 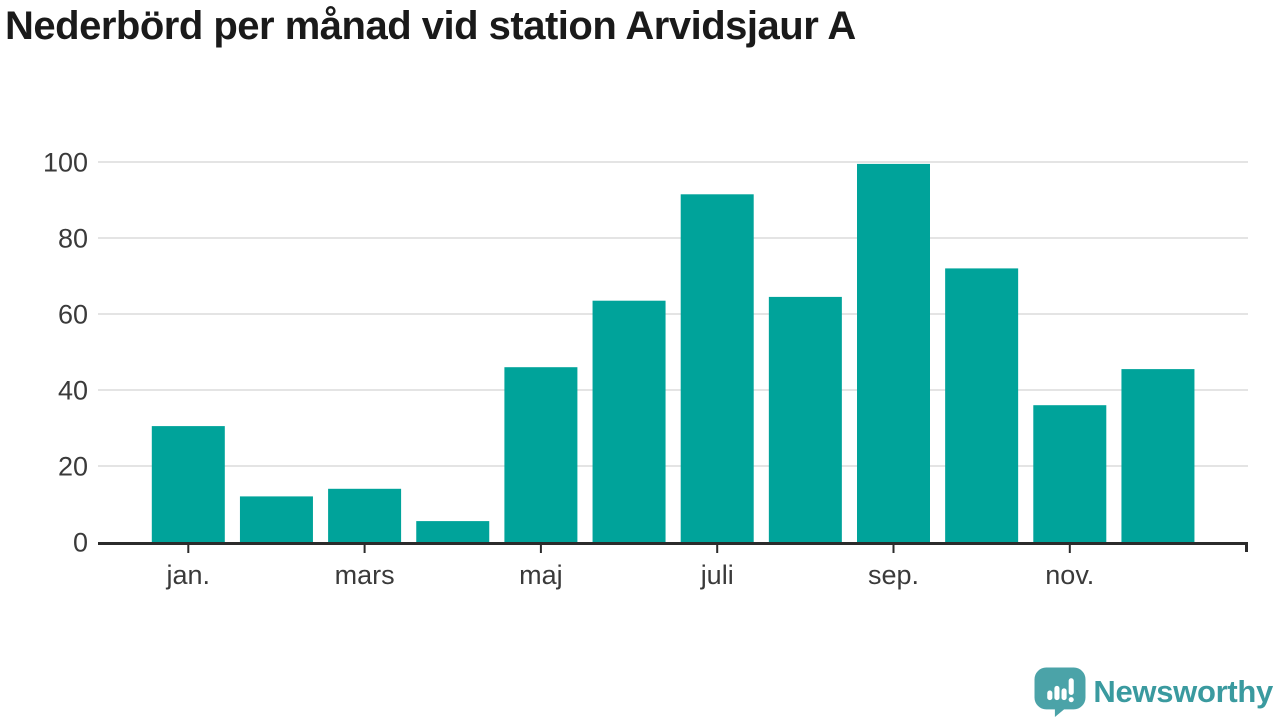 What do you see at coordinates (541, 454) in the screenshot?
I see `bar-maj` at bounding box center [541, 454].